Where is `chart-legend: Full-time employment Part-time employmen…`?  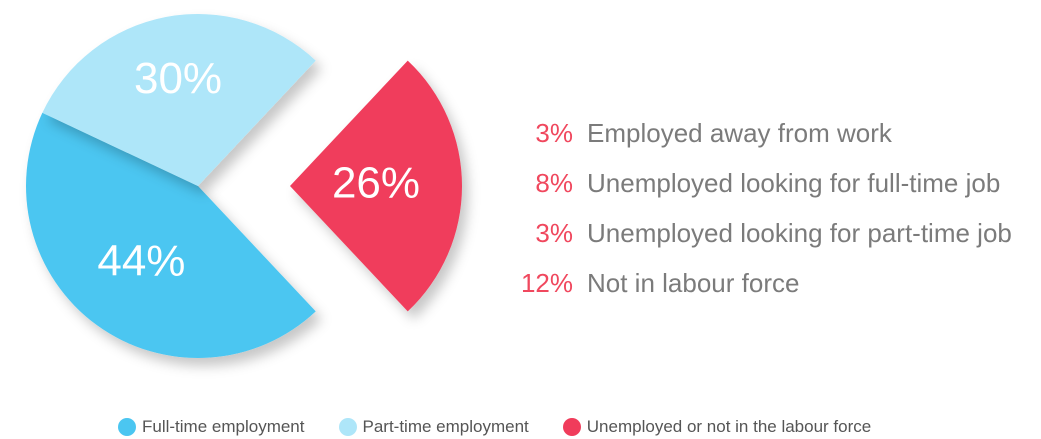 chart-legend: Full-time employment Part-time employmen… is located at coordinates (494, 427).